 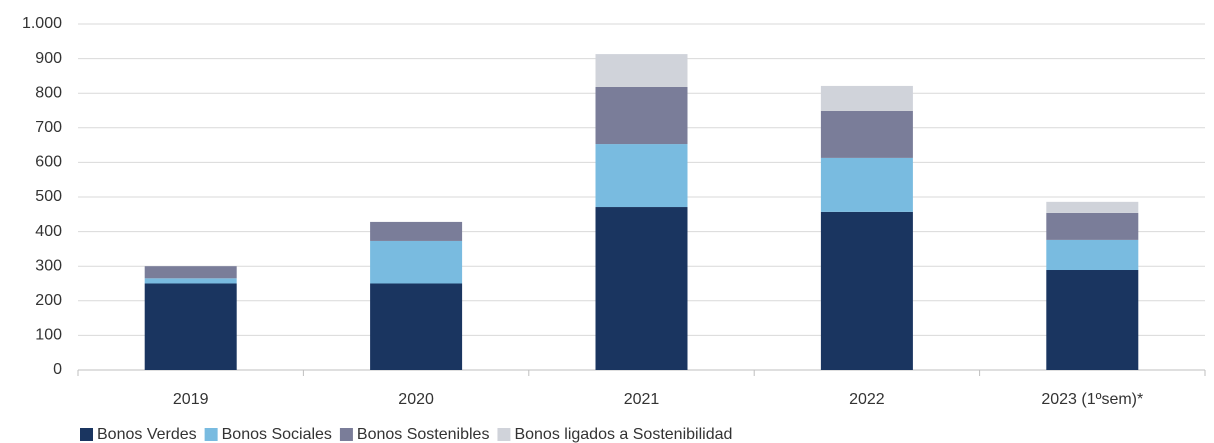 I want to click on y-tick-label: 0, so click(x=57, y=369).